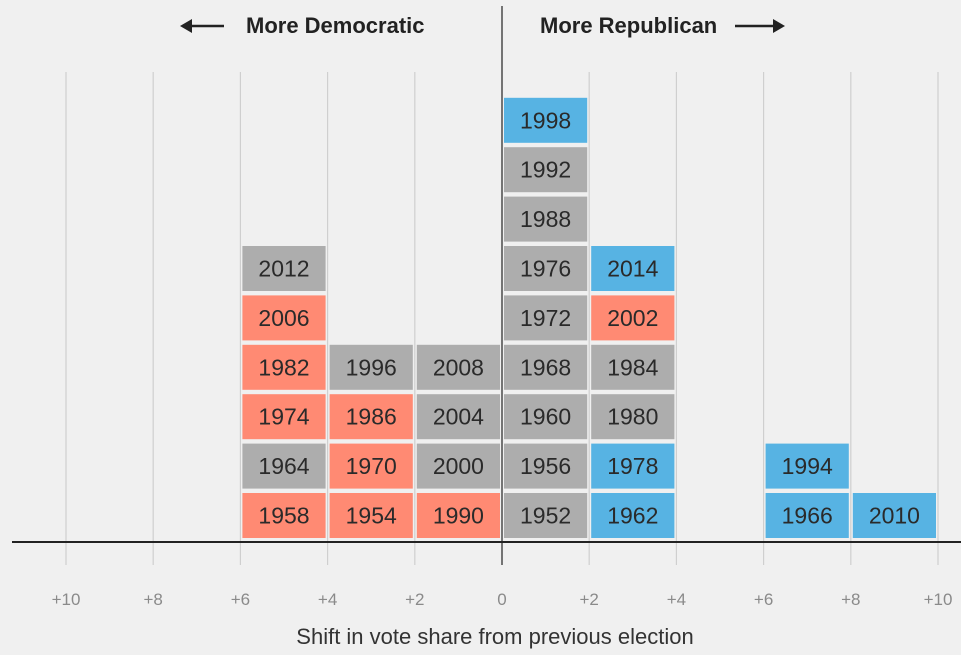  I want to click on year-label: 1988, so click(545, 219).